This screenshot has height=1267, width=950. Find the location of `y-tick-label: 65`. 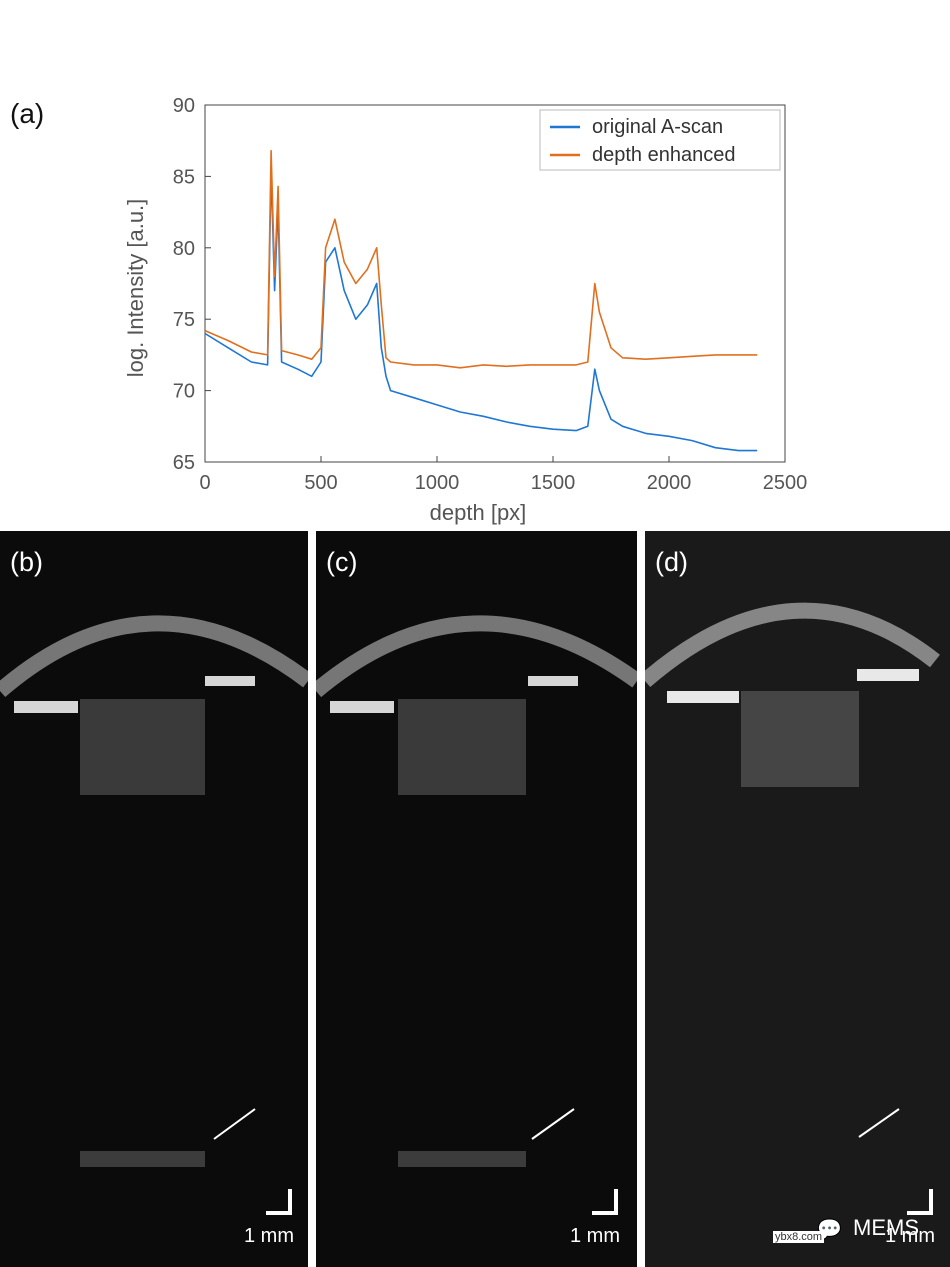

y-tick-label: 65 is located at coordinates (184, 463).